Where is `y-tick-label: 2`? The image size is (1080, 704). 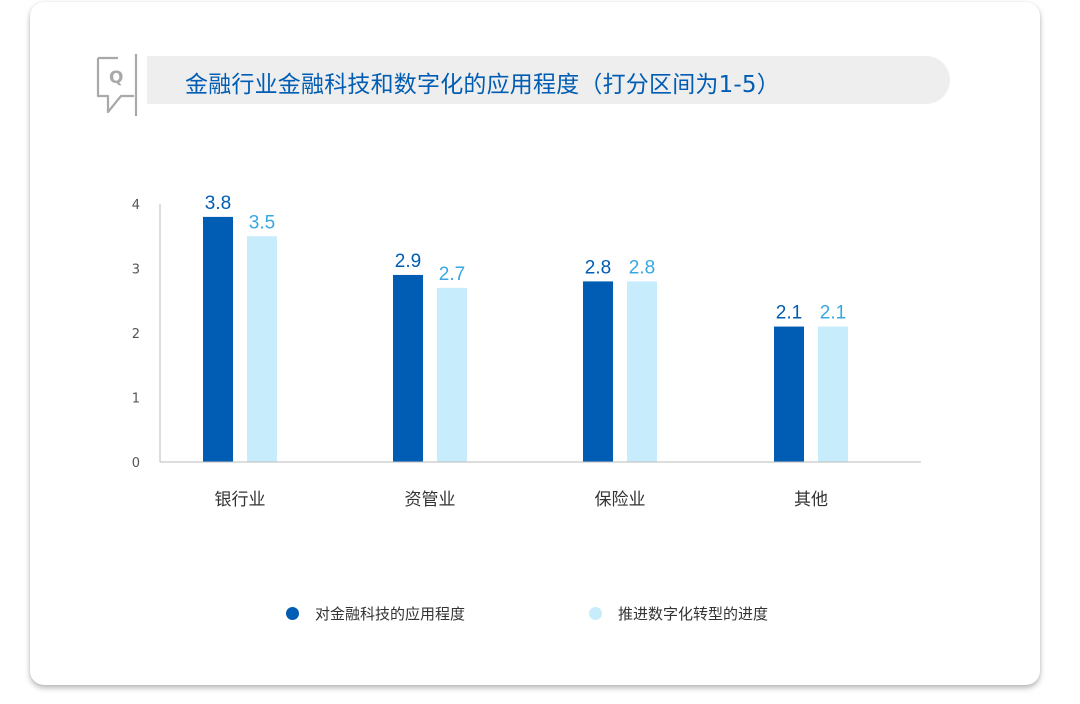
y-tick-label: 2 is located at coordinates (136, 334).